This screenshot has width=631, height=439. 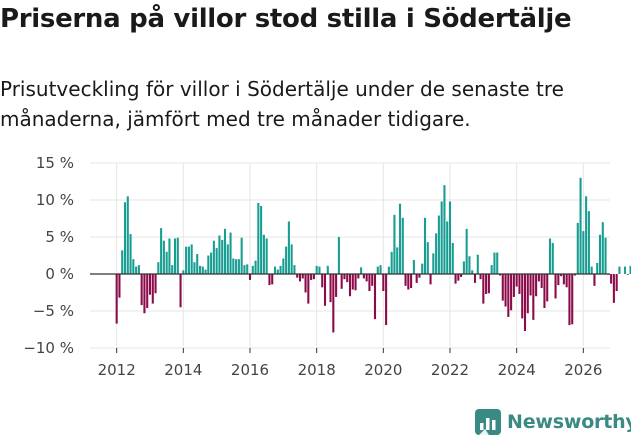 What do you see at coordinates (53, 311) in the screenshot?
I see `y-tick-label: −5 %` at bounding box center [53, 311].